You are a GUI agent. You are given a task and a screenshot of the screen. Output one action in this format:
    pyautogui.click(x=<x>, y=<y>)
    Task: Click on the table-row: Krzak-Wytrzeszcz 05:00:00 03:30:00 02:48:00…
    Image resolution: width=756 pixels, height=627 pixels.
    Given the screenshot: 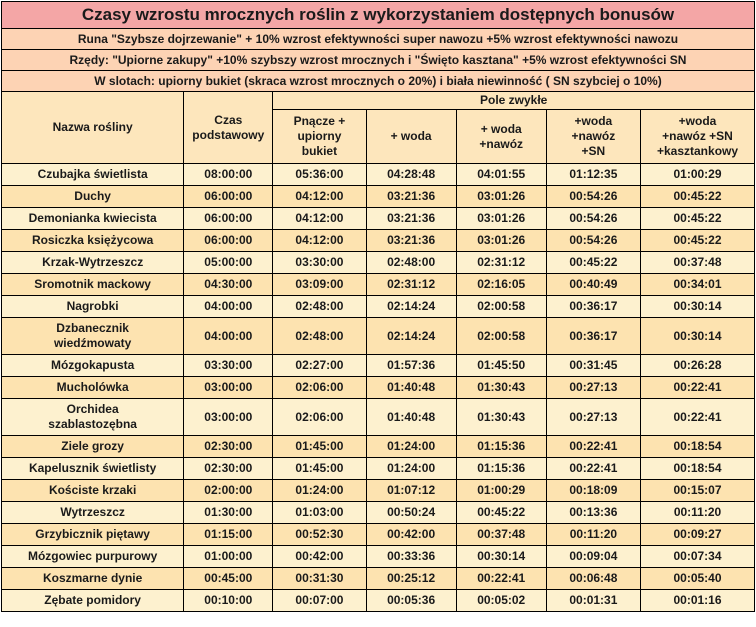 What is the action you would take?
    pyautogui.click(x=377, y=262)
    